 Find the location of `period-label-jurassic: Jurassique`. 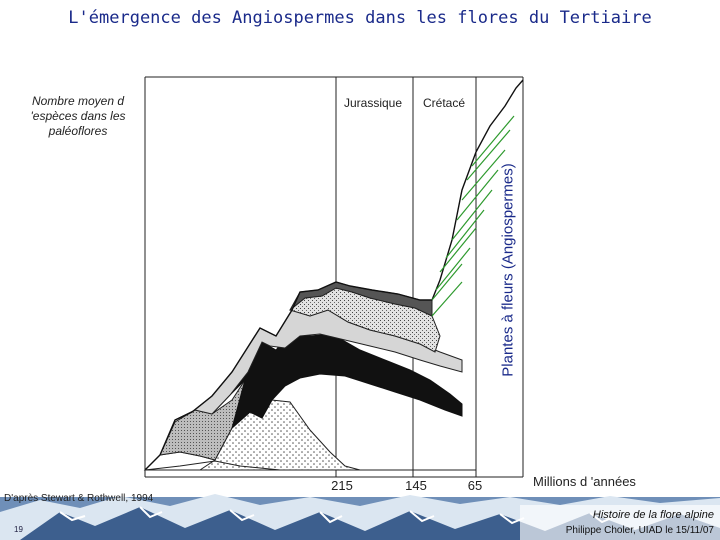

period-label-jurassic: Jurassique is located at coordinates (373, 103).